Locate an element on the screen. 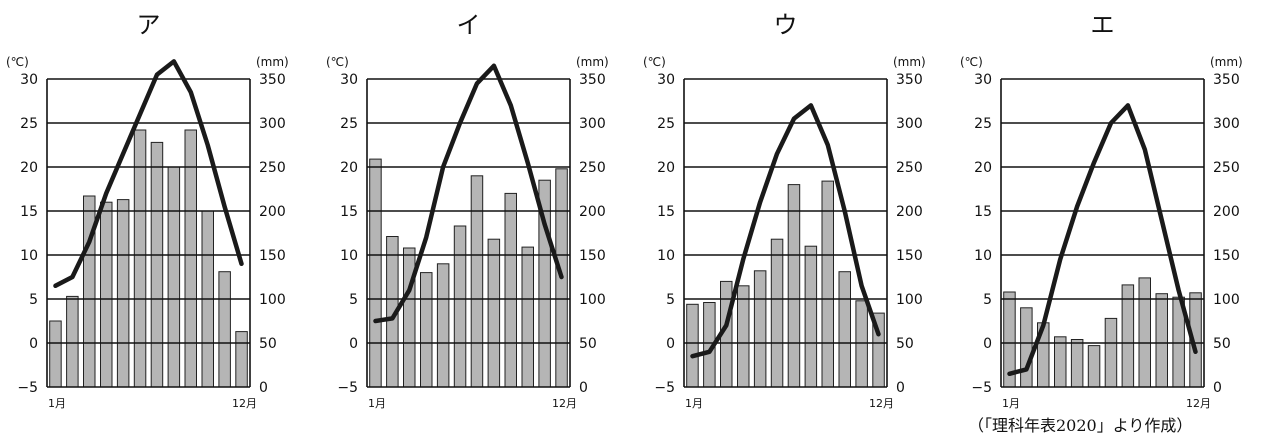  source-note: （「理科年表2020」より作成） is located at coordinates (1080, 425).